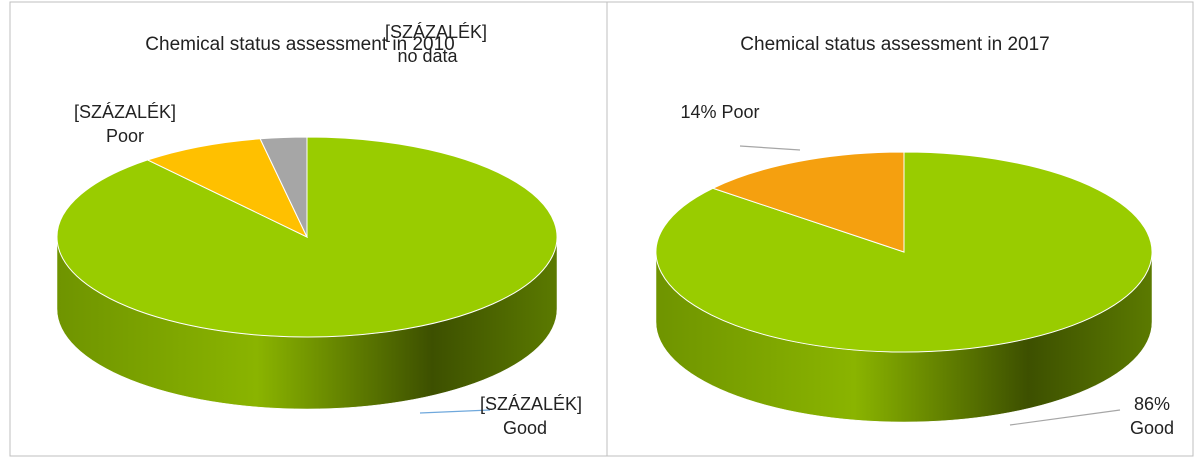 The width and height of the screenshot is (1196, 457). What do you see at coordinates (436, 44) in the screenshot?
I see `data-label: [SZÁZALÉK] no data` at bounding box center [436, 44].